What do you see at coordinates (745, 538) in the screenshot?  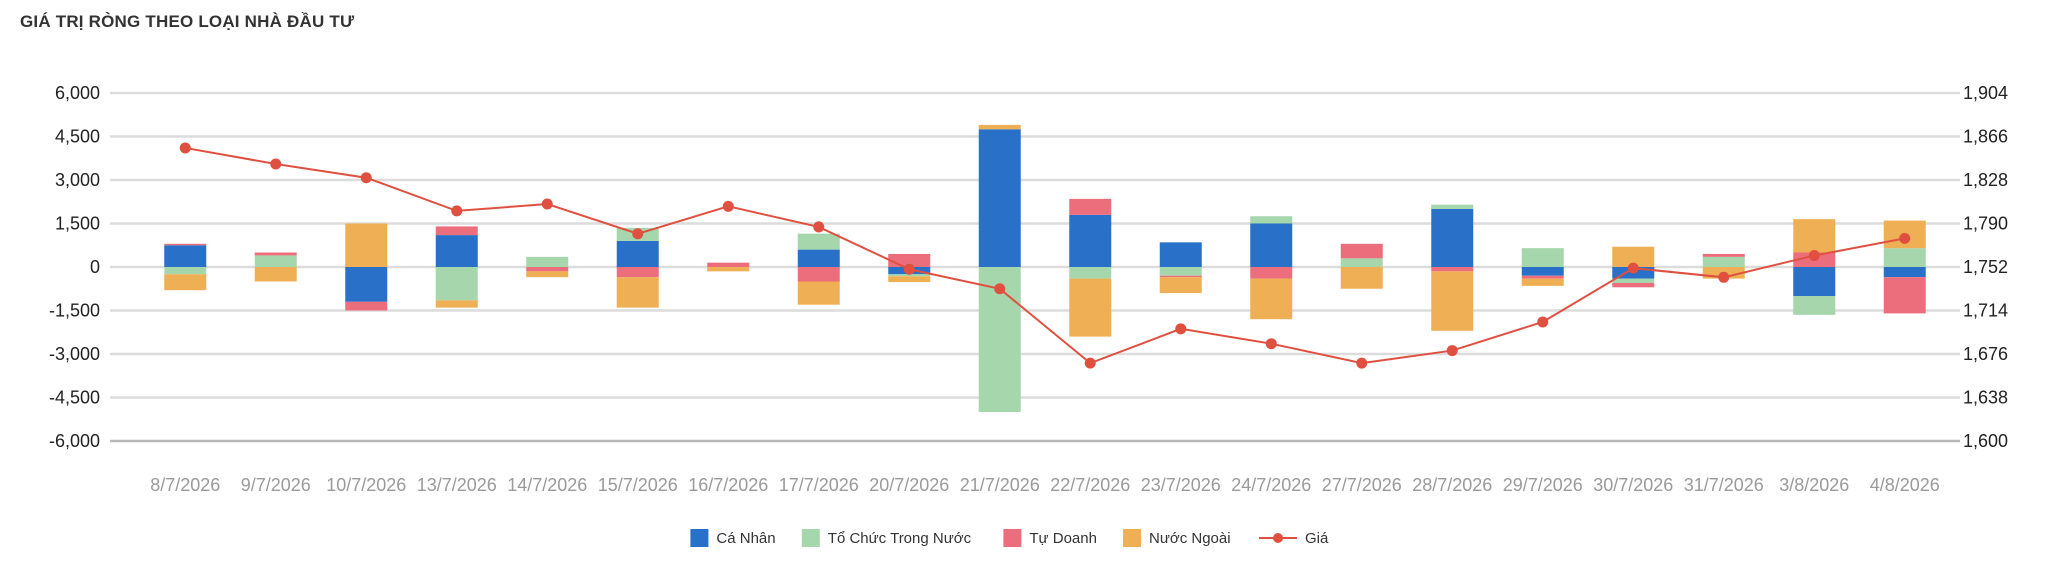 I see `legend-label: Cá Nhân` at bounding box center [745, 538].